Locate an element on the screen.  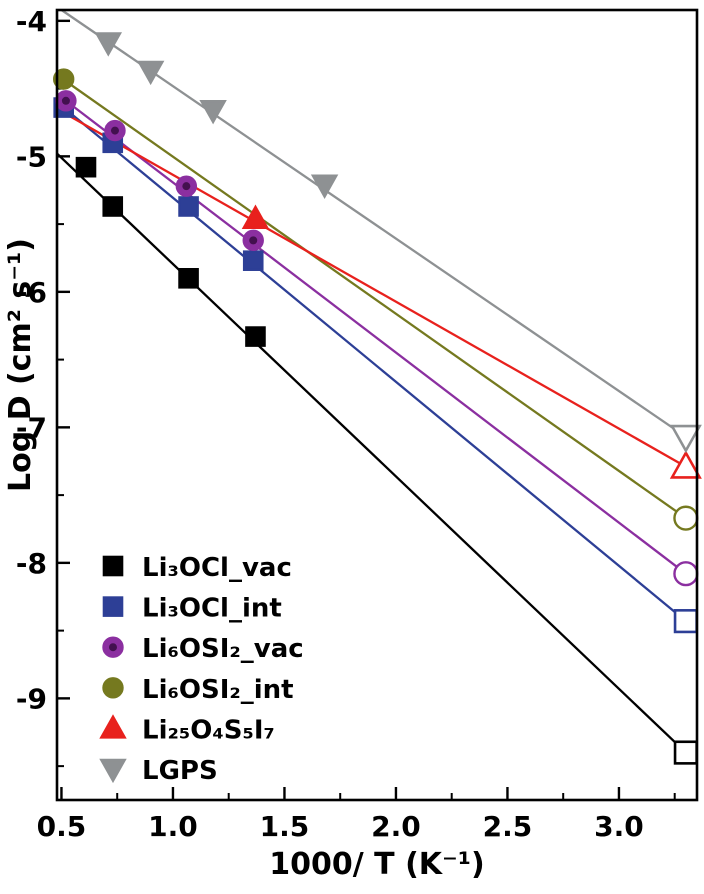
legend-item-li6osi2-int: Li₆OSI₂_int is located at coordinates (198, 690).